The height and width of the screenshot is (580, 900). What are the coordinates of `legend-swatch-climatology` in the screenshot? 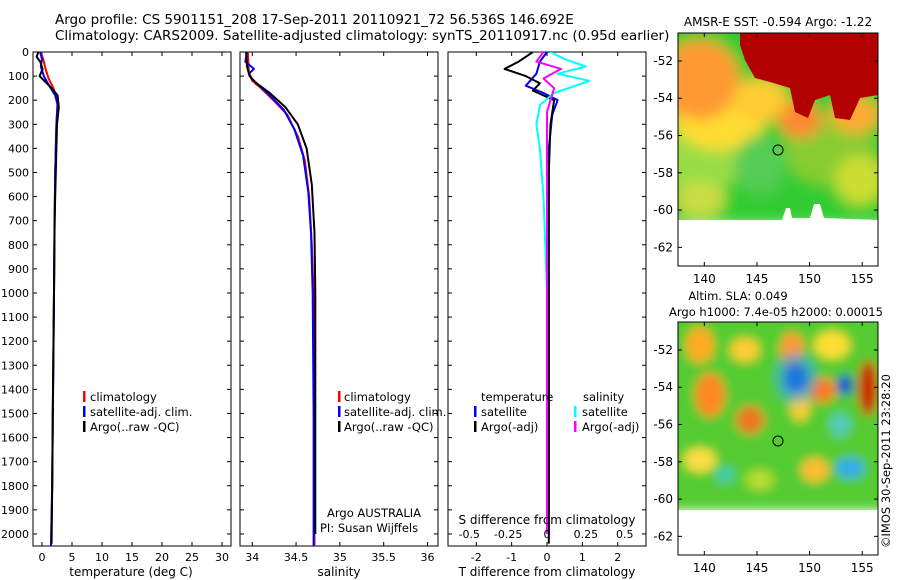 It's located at (339, 396).